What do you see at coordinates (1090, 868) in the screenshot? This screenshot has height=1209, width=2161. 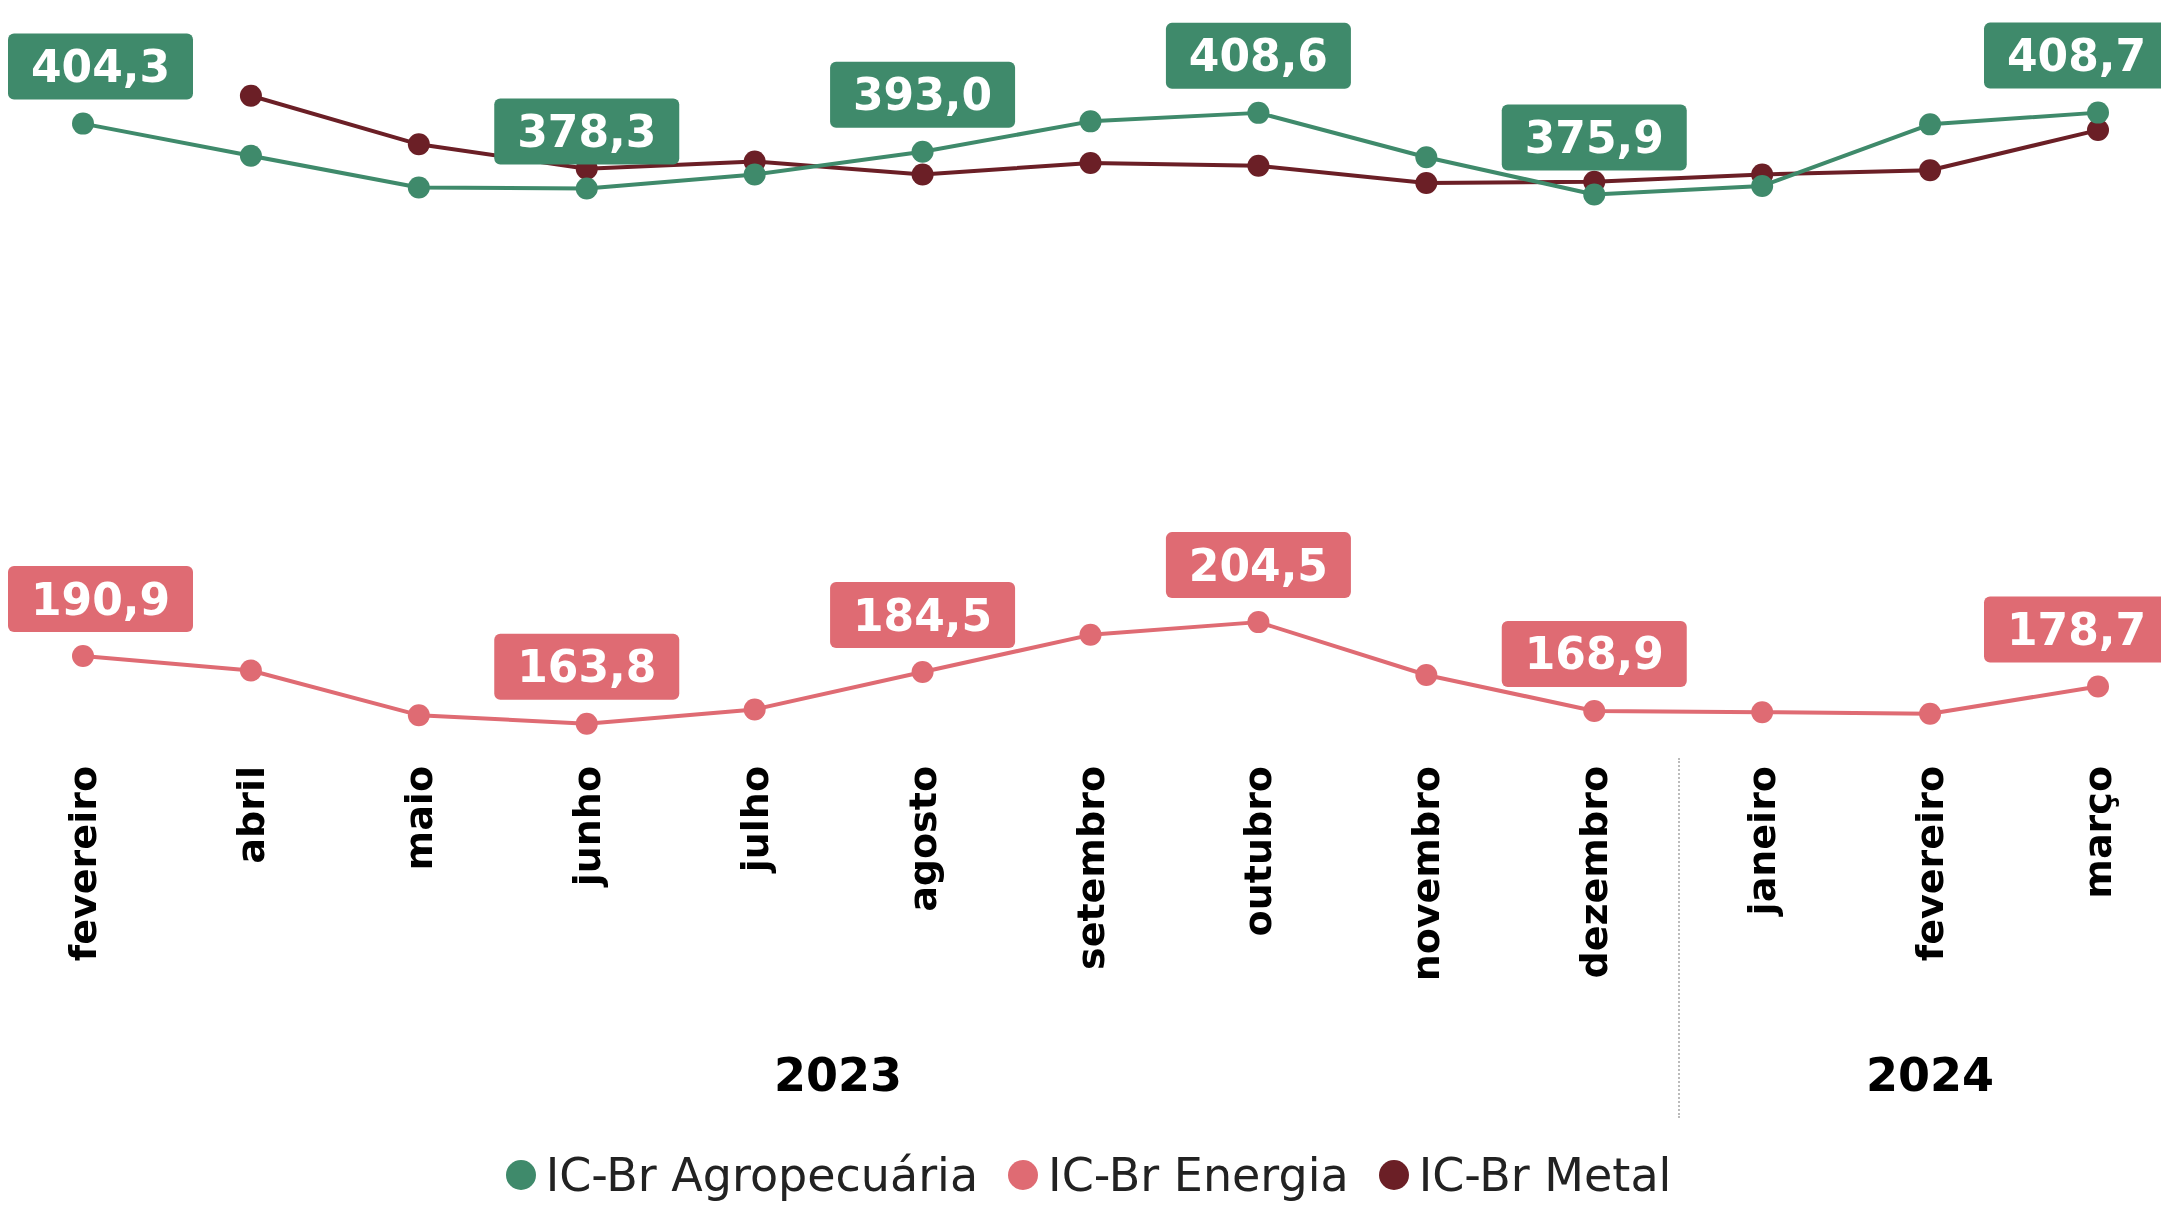 I see `x-tick-label: setembro` at bounding box center [1090, 868].